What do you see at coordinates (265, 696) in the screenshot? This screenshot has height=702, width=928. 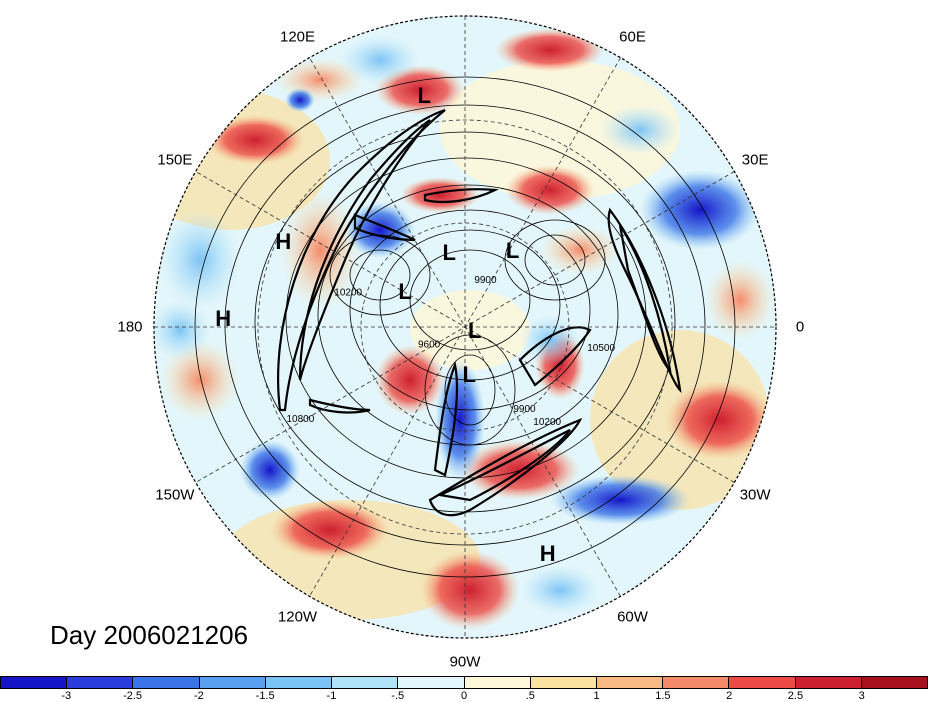 I see `colorbar-tick-label: -1.5` at bounding box center [265, 696].